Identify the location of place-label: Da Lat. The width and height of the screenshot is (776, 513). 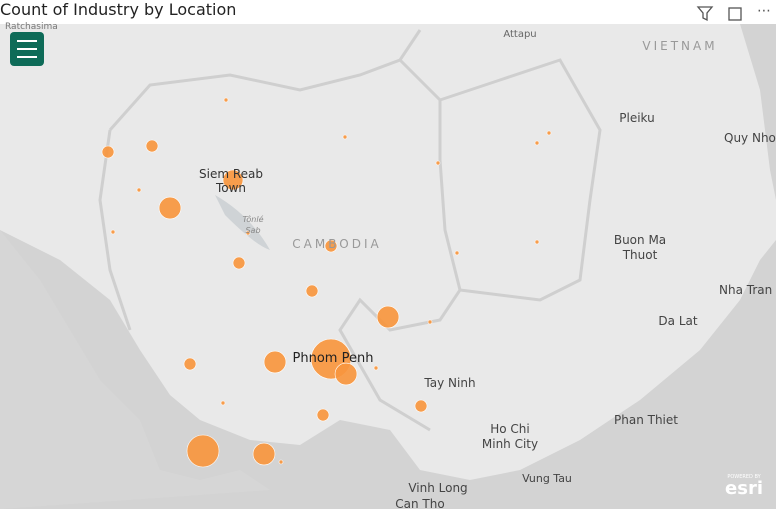
(677, 321).